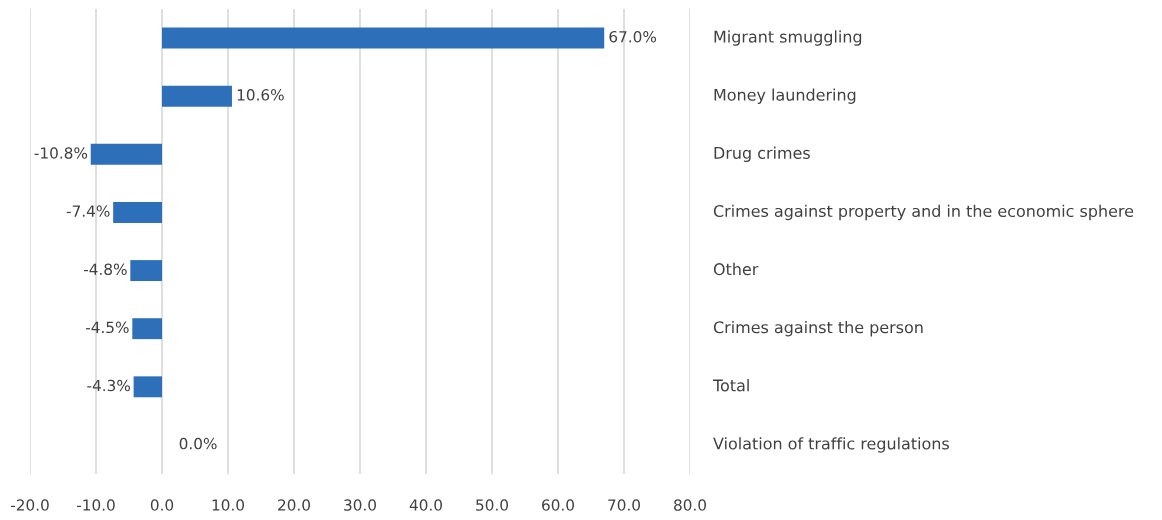  I want to click on data-label: -7.4%, so click(88, 211).